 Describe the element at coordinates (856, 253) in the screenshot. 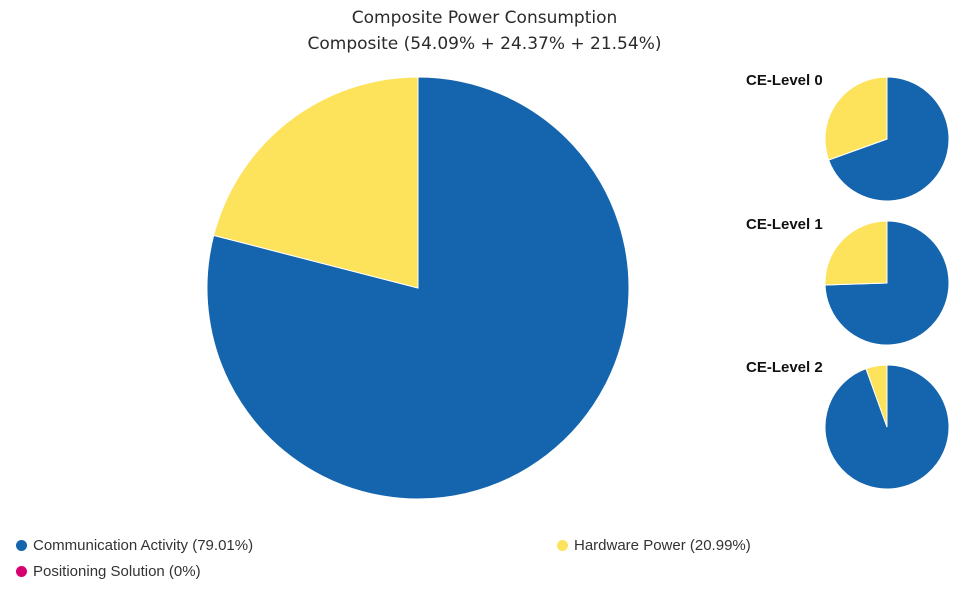

I see `ce-level-1-pie-slice-hardware-power` at that location.